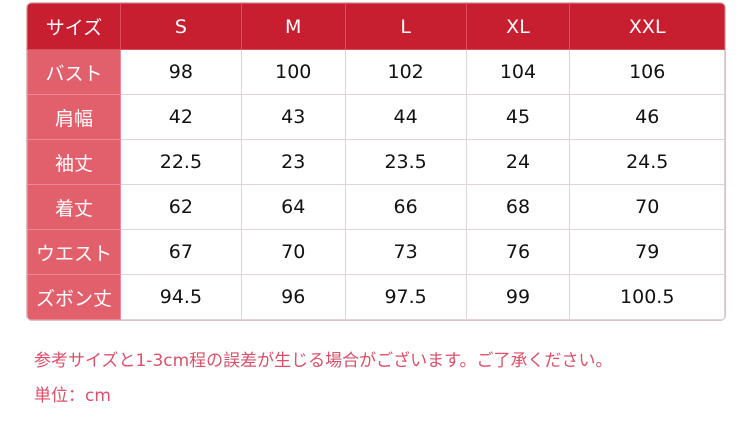 The image size is (750, 429). What do you see at coordinates (74, 207) in the screenshot?
I see `row-label: 着丈` at bounding box center [74, 207].